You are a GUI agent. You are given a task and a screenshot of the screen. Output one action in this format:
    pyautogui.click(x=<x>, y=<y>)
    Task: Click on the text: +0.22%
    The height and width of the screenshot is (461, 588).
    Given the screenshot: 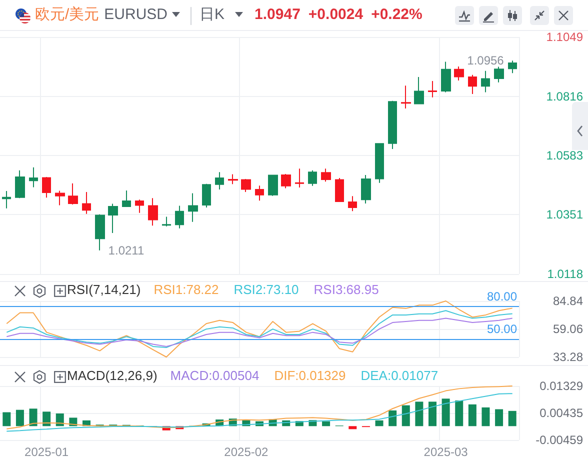 What is the action you would take?
    pyautogui.click(x=396, y=15)
    